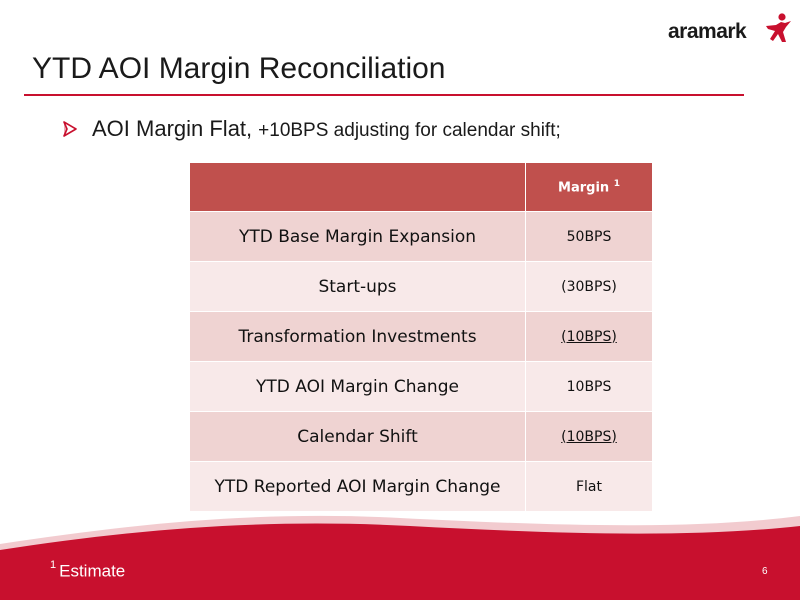 This screenshot has height=600, width=800. I want to click on row-label: YTD Reported AOI Margin Change, so click(357, 486).